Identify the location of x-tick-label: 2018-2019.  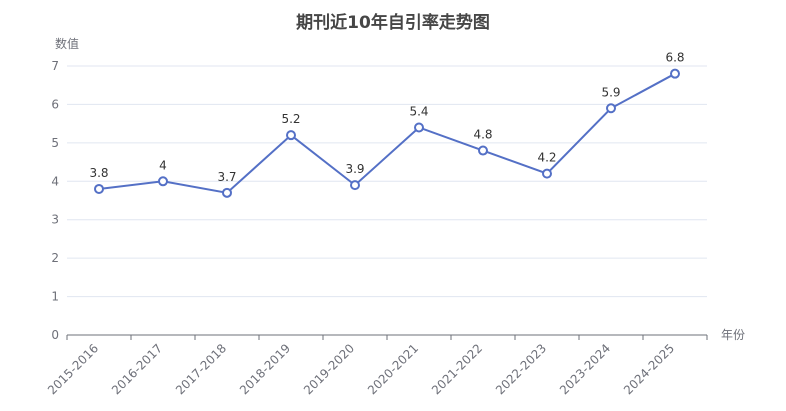
(265, 369).